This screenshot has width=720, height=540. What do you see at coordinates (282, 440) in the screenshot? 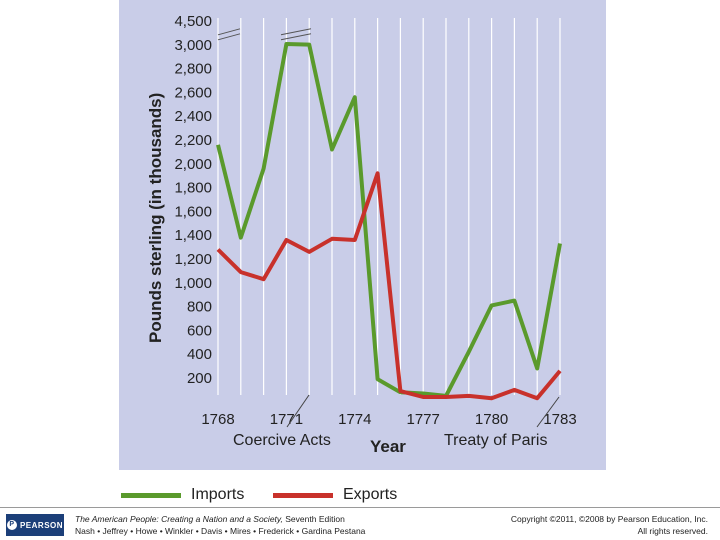
I see `annotation-coercive-acts: Coercive Acts` at bounding box center [282, 440].